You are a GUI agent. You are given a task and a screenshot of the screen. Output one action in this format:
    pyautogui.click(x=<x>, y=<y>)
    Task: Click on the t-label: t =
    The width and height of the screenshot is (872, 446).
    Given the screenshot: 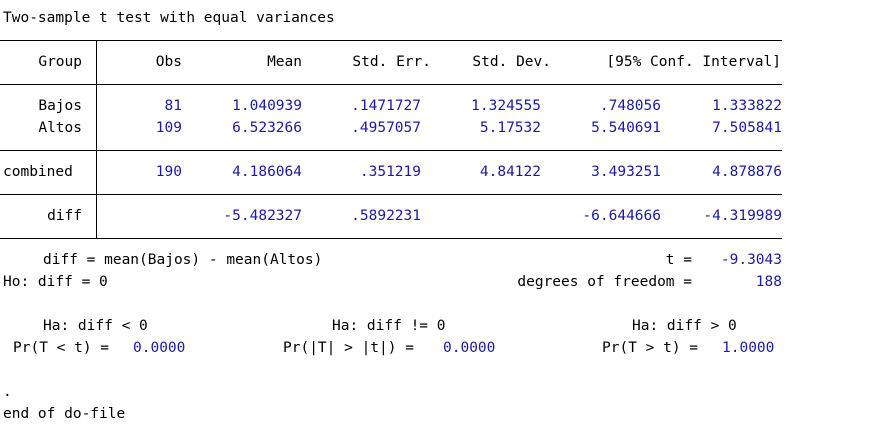 What is the action you would take?
    pyautogui.click(x=678, y=260)
    